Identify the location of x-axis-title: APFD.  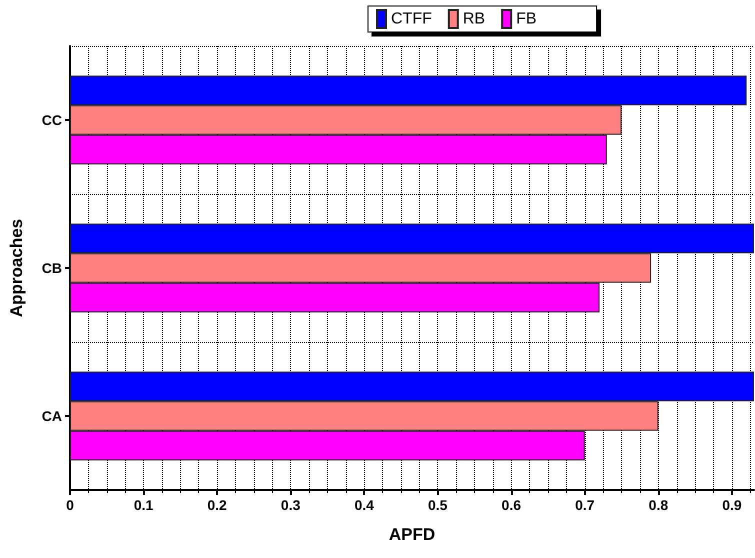
(412, 534).